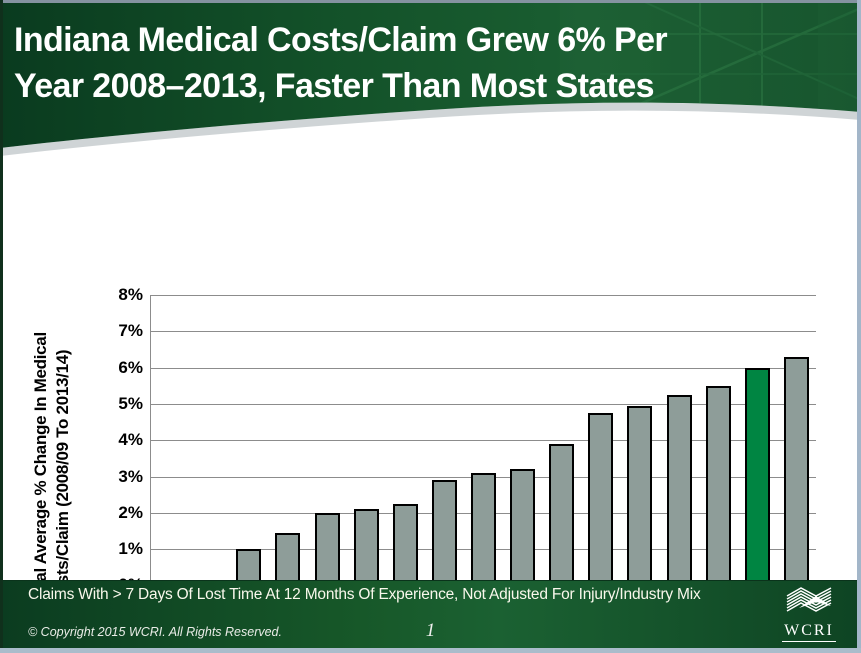 The height and width of the screenshot is (653, 861). I want to click on slide-edge-right, so click(859, 326).